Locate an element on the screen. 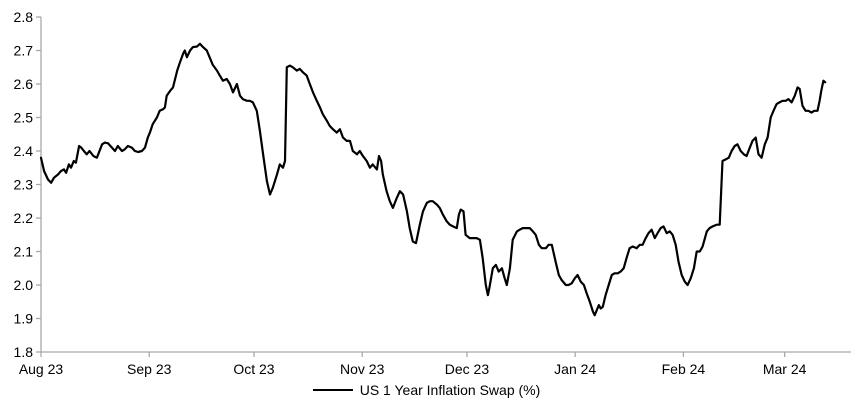  x-tick-label: Nov 23 is located at coordinates (362, 369).